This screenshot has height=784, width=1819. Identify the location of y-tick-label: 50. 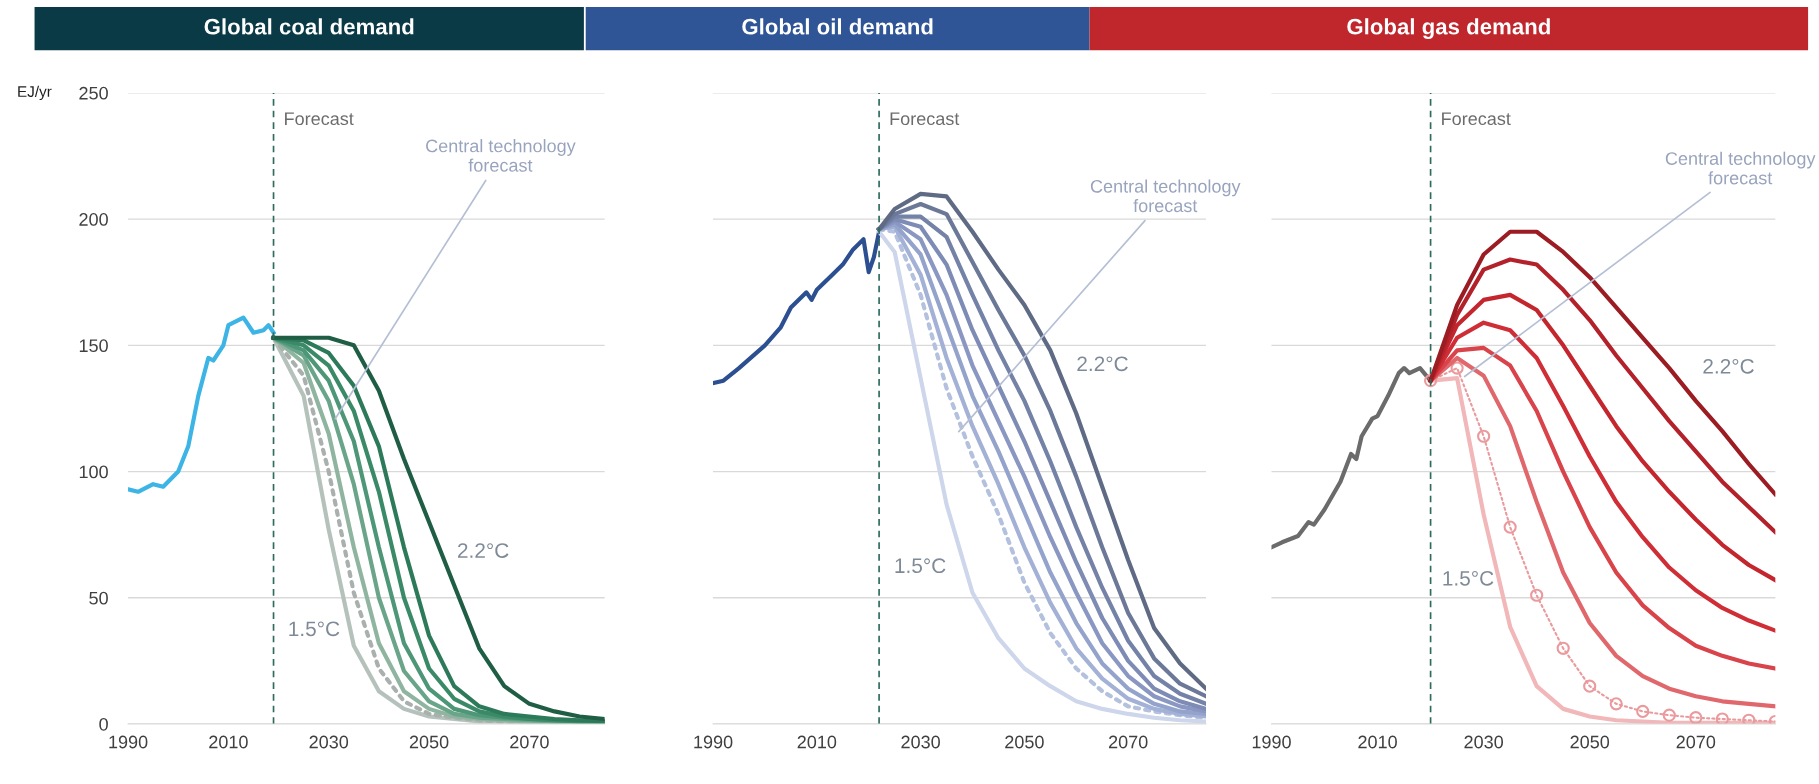
(98, 598).